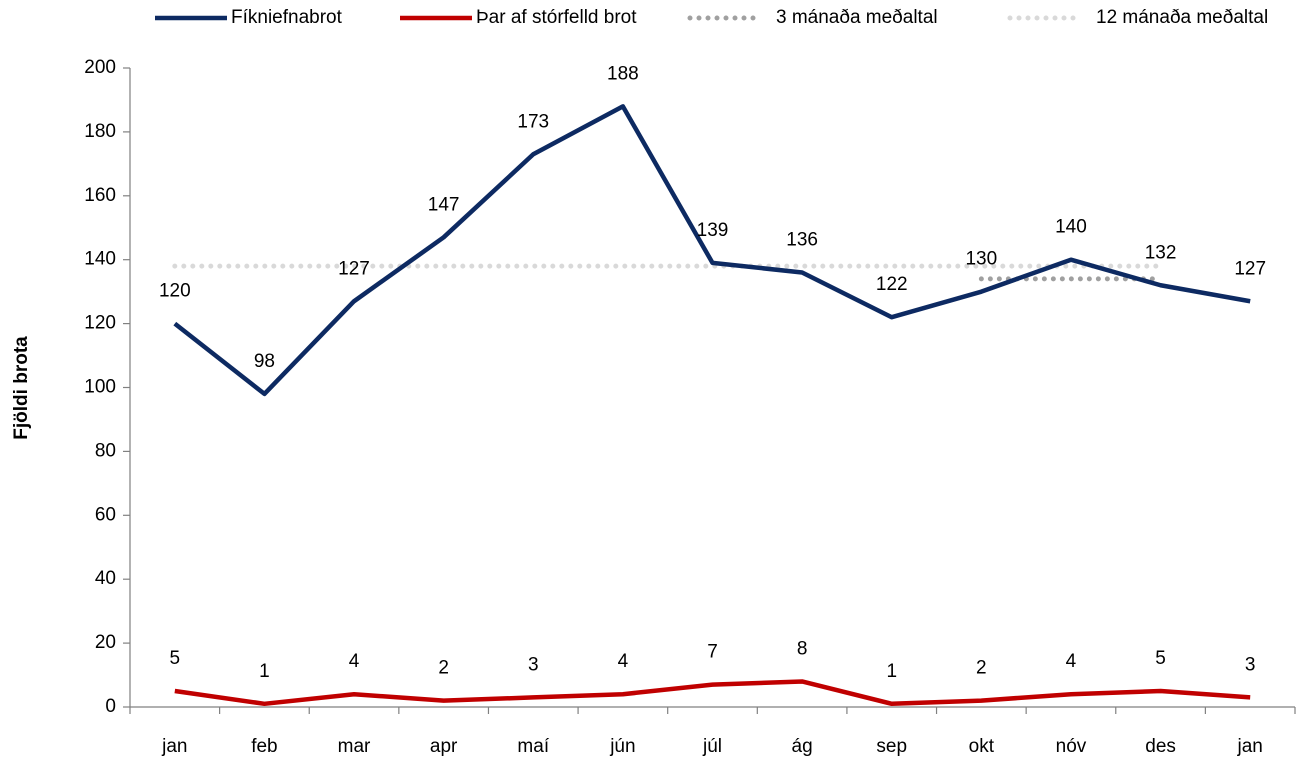 This screenshot has width=1310, height=759. What do you see at coordinates (533, 121) in the screenshot?
I see `data-label: 173` at bounding box center [533, 121].